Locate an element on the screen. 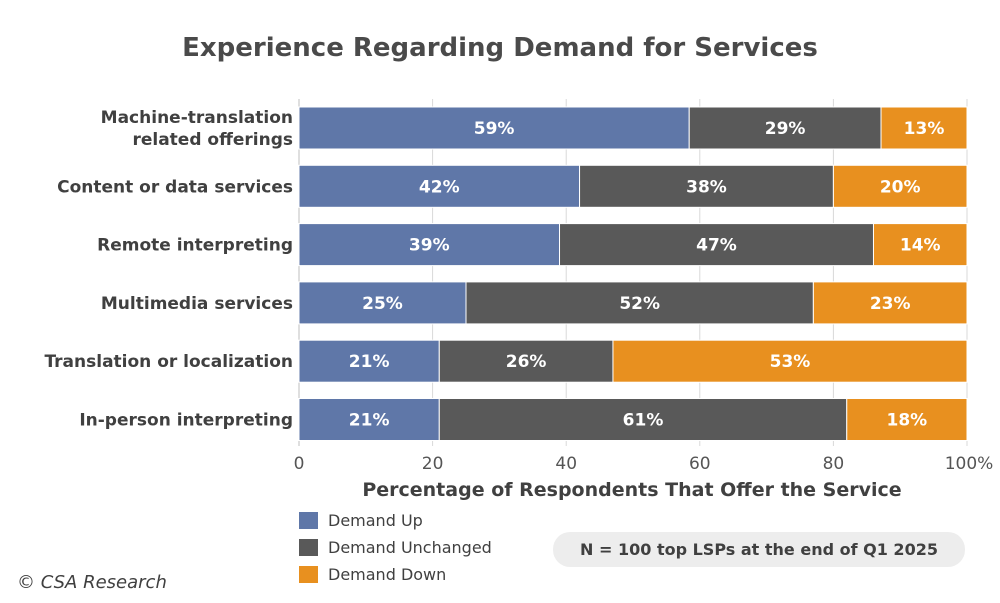 Image resolution: width=1000 pixels, height=603 pixels. legend-label: Demand Up is located at coordinates (375, 520).